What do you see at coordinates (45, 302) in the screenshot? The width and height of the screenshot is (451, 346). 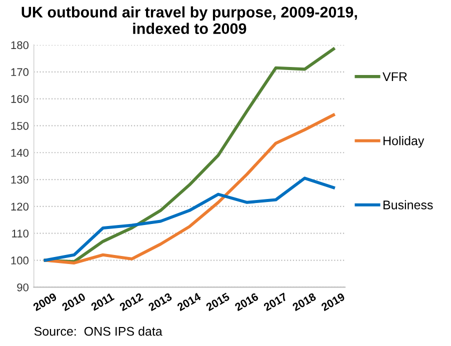 I see `x-tick-label: 2009` at bounding box center [45, 302].